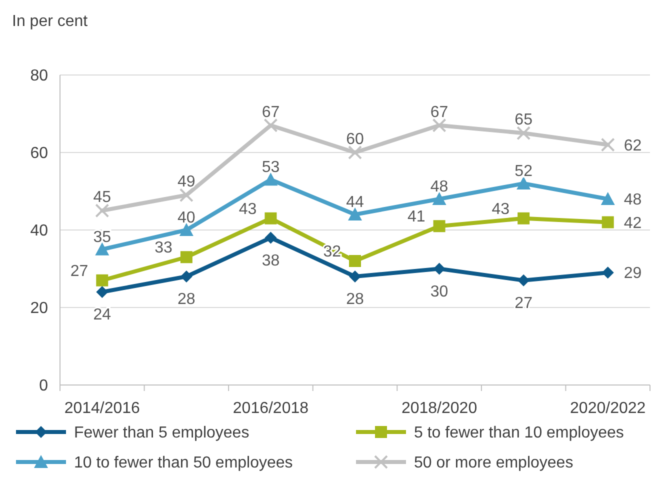 The width and height of the screenshot is (671, 492). I want to click on data-label: 60, so click(355, 139).